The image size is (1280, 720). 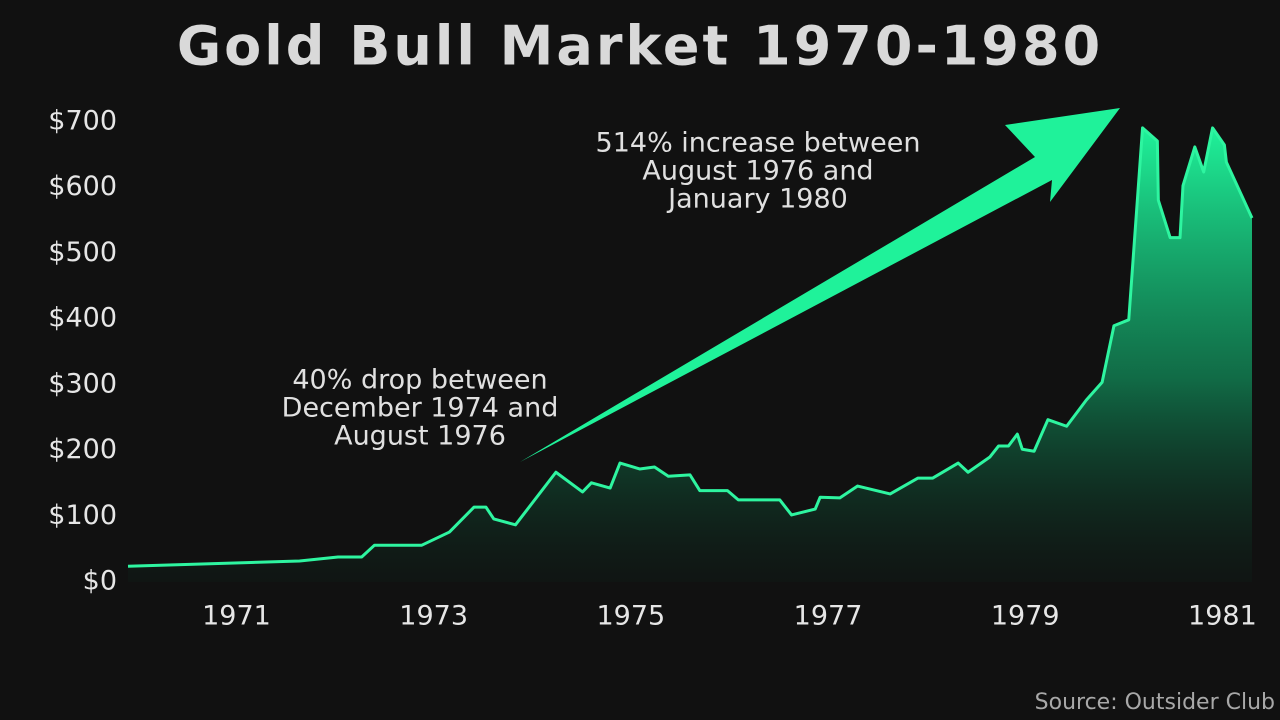 What do you see at coordinates (828, 616) in the screenshot?
I see `x-tick-label: 1977` at bounding box center [828, 616].